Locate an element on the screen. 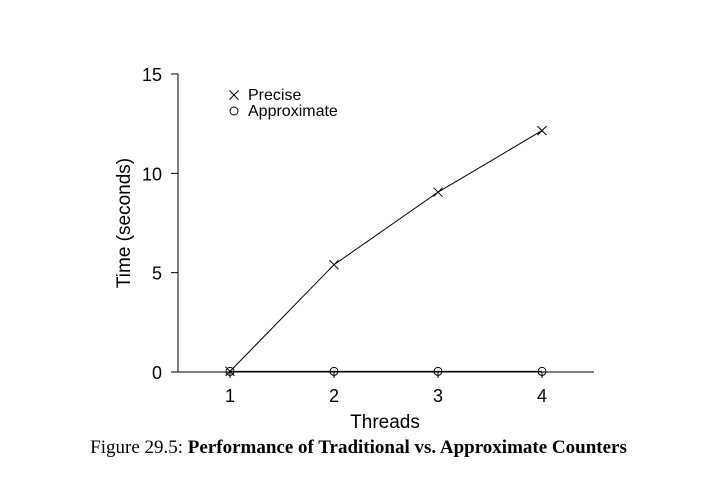  legend-marker-approximate is located at coordinates (234, 111).